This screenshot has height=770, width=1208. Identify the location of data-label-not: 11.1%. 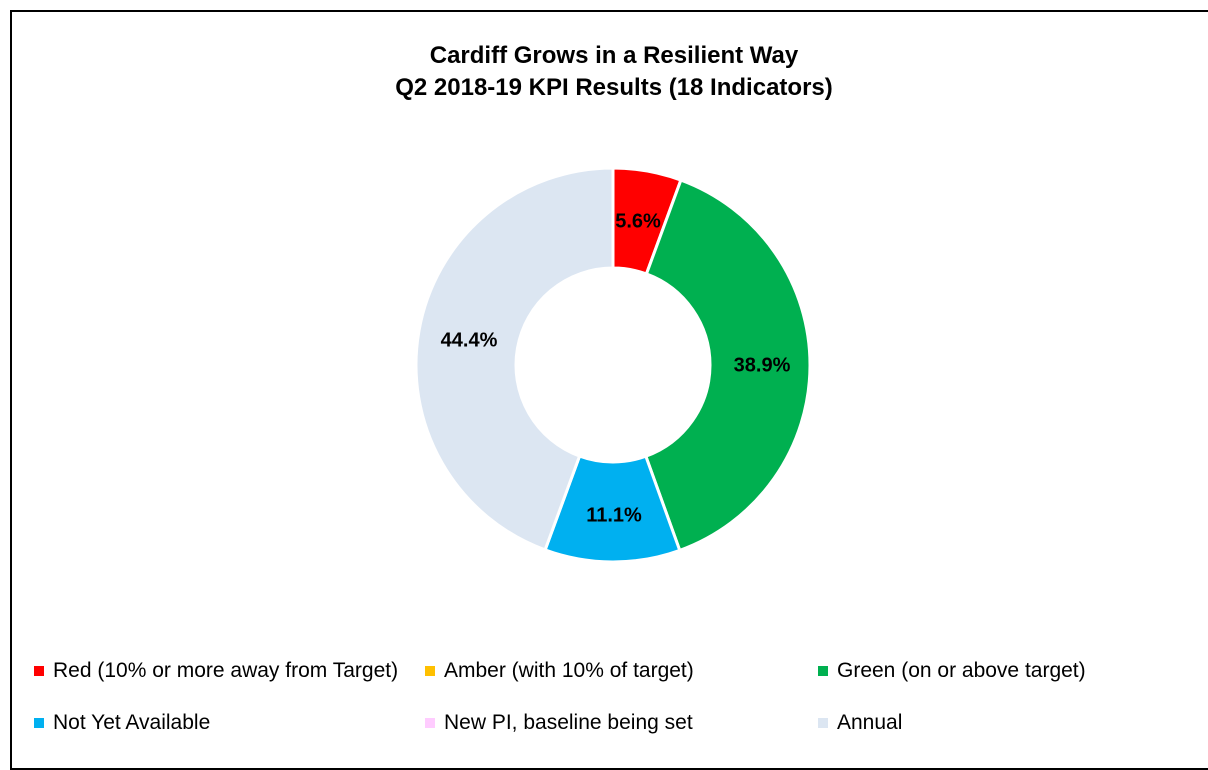
(614, 515).